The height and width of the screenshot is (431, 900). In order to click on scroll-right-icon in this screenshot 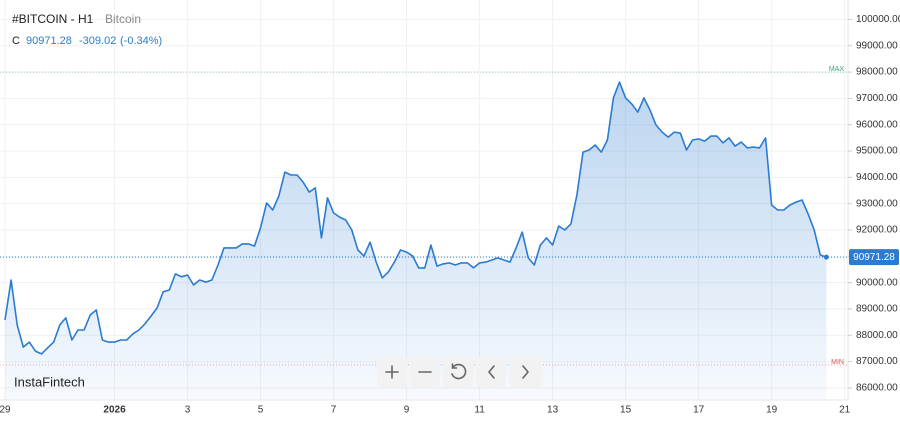, I will do `click(525, 372)`.